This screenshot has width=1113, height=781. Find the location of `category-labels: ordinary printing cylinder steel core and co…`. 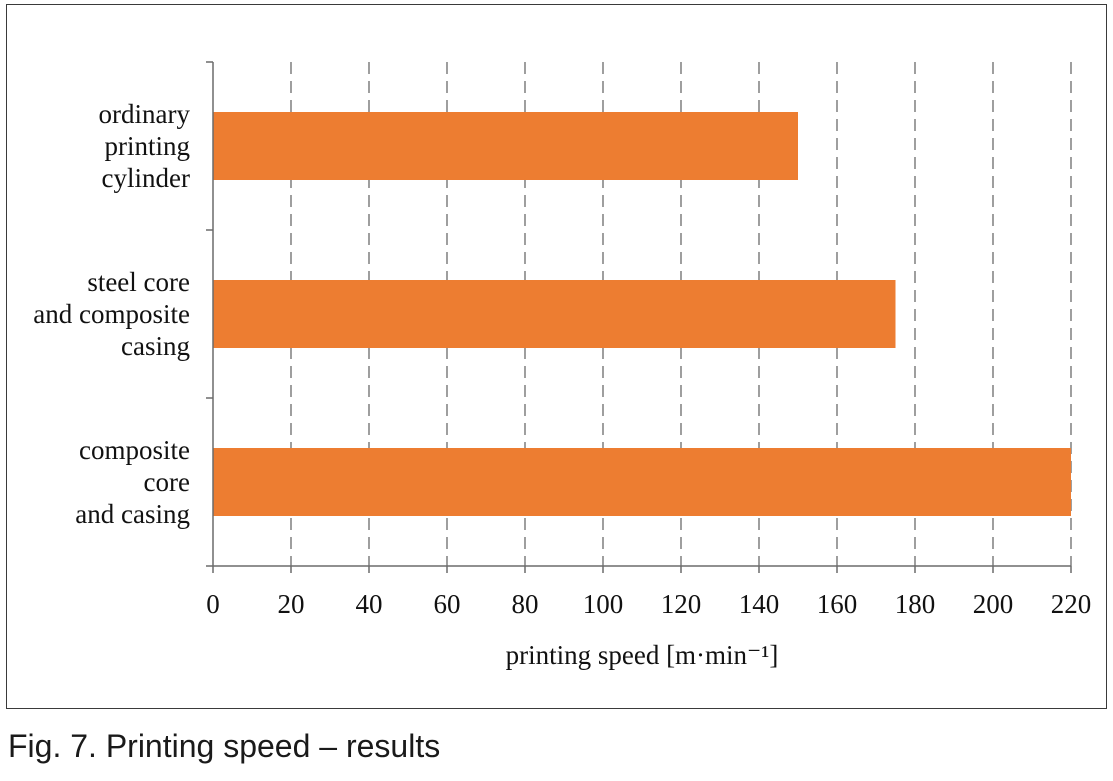

category-labels: ordinary printing cylinder steel core and co… is located at coordinates (111, 314).